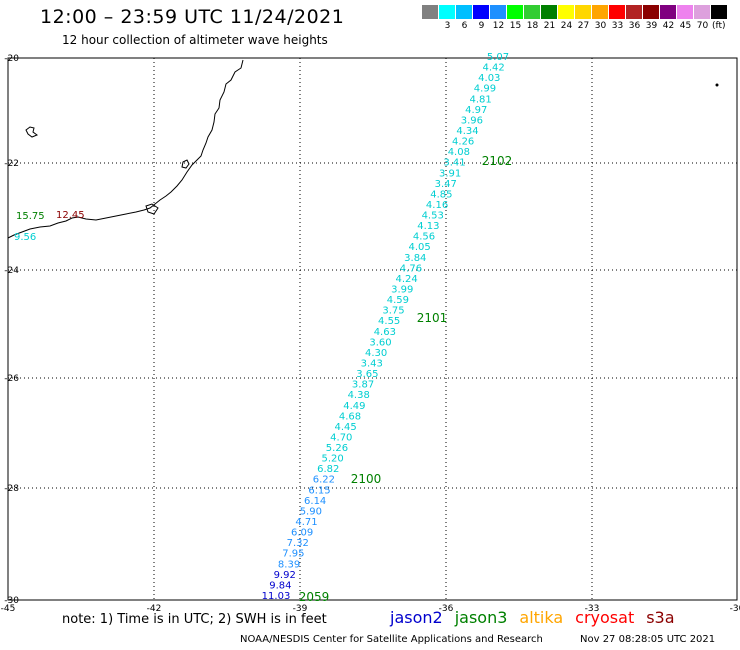  I want to click on lon-tick-label: -36, so click(446, 609).